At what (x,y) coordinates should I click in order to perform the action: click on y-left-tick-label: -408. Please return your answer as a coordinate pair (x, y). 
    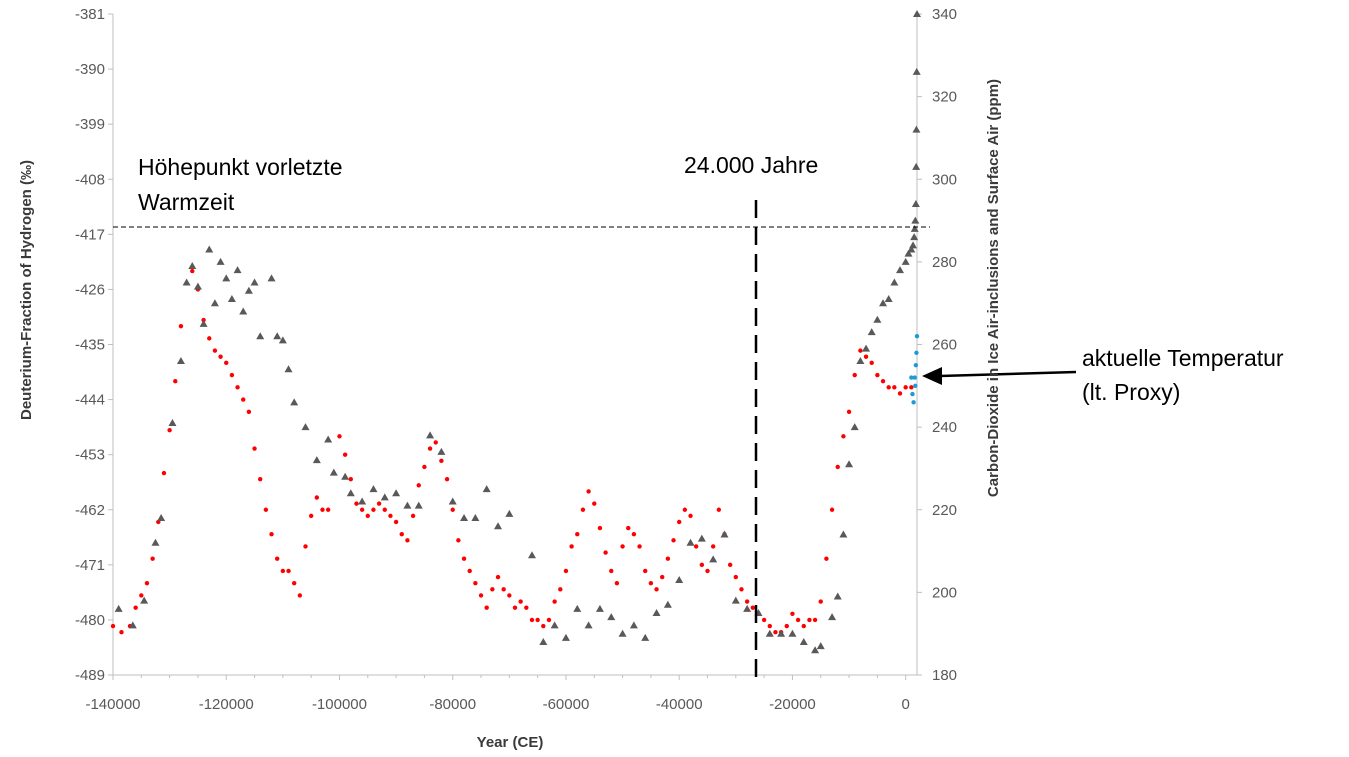
    Looking at the image, I should click on (90, 179).